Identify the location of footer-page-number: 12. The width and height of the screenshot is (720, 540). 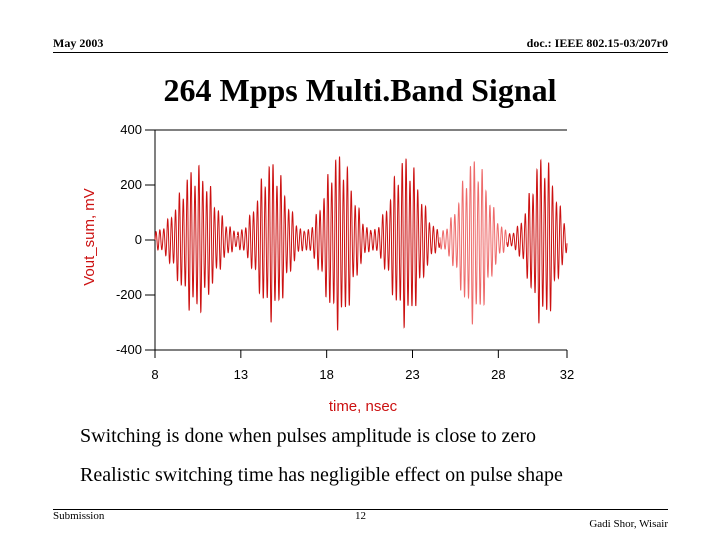
(360, 516).